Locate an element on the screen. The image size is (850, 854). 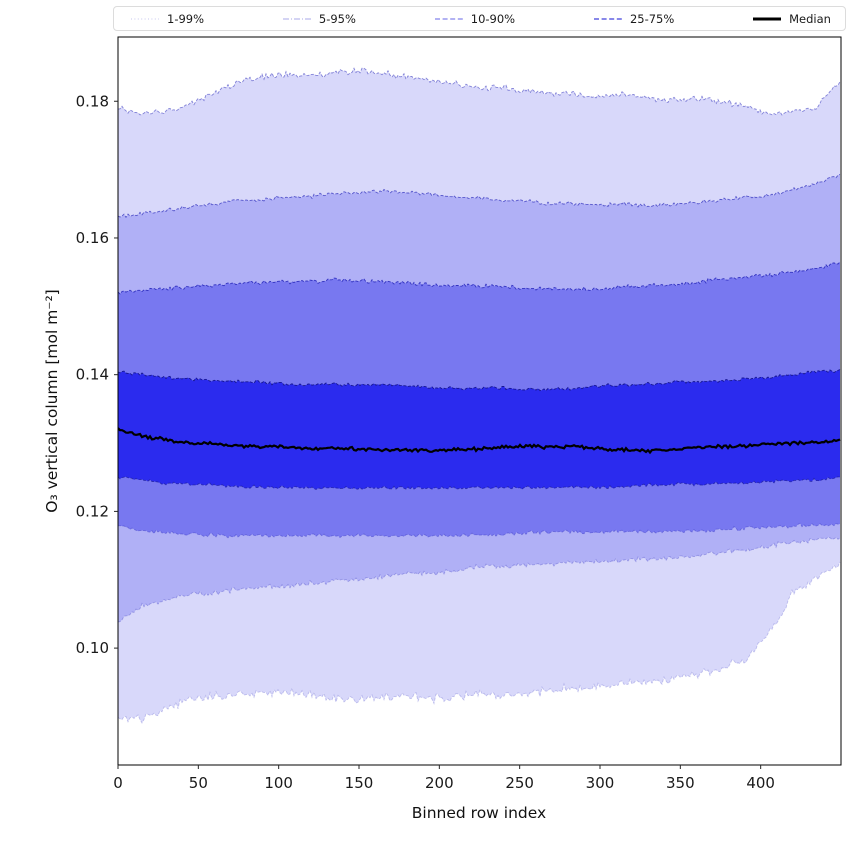
x-tick-label: 100 is located at coordinates (278, 783).